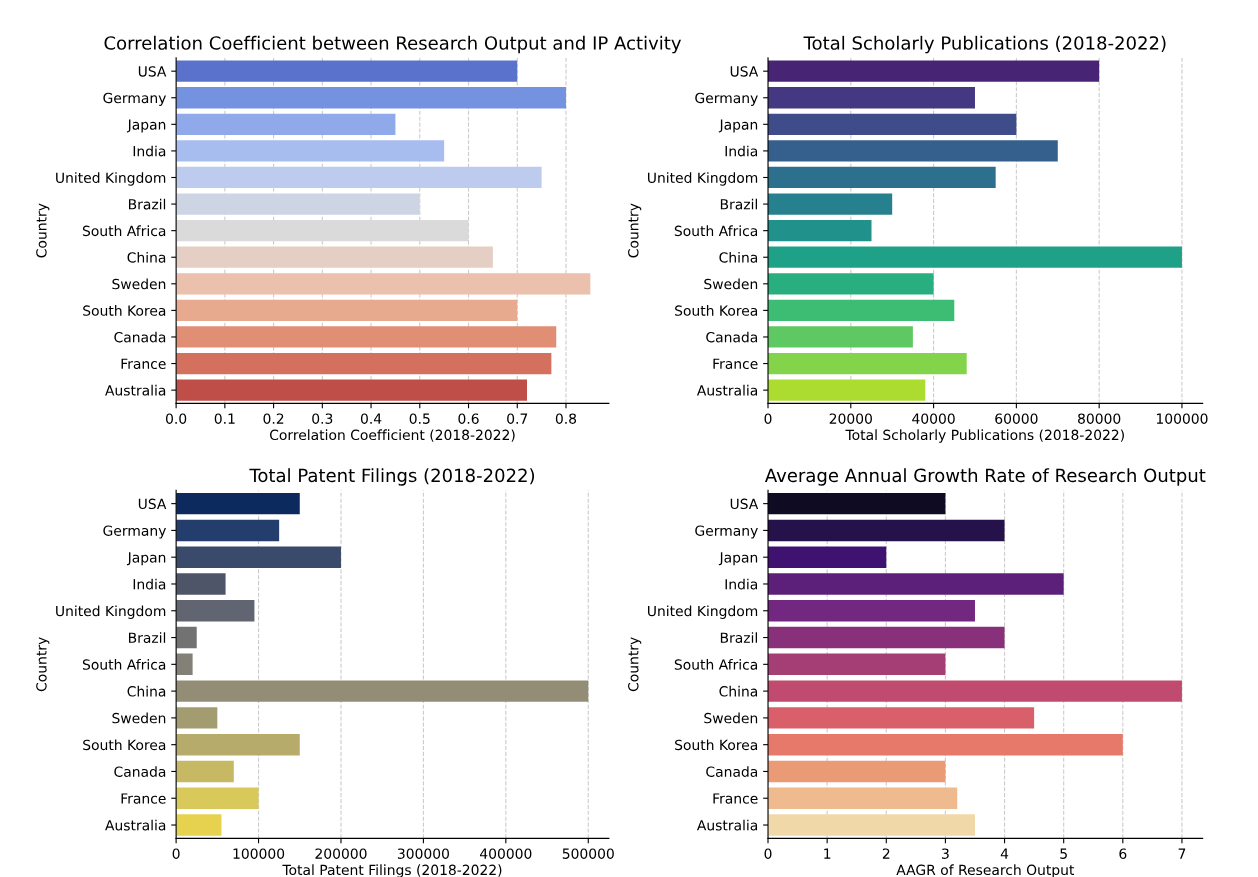 The width and height of the screenshot is (1258, 877). What do you see at coordinates (886, 853) in the screenshot?
I see `x-tick-label: 2` at bounding box center [886, 853].